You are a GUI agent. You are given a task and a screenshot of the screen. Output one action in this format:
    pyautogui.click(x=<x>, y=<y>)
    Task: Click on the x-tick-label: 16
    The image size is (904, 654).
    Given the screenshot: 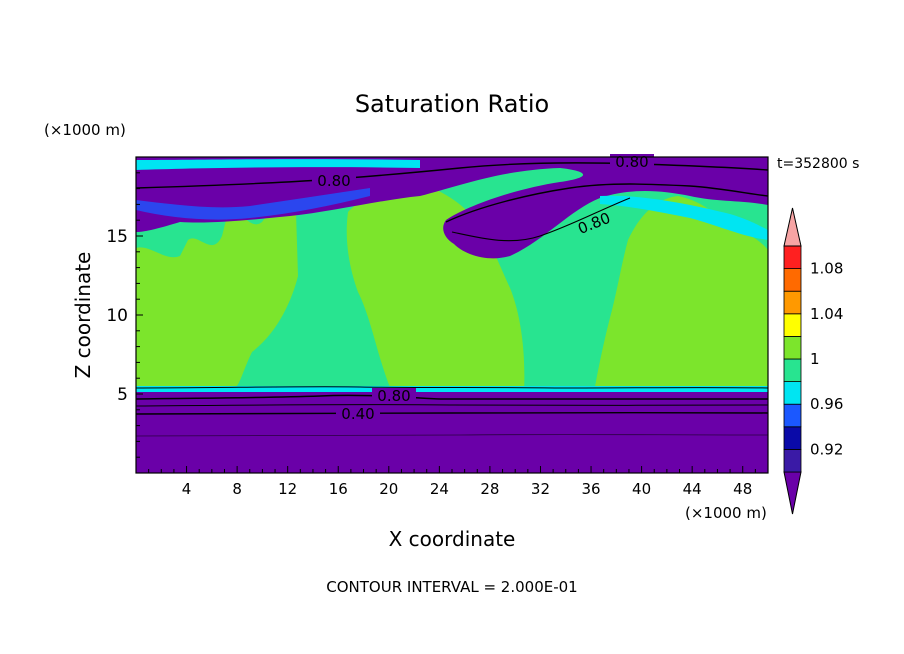 What is the action you would take?
    pyautogui.click(x=338, y=489)
    